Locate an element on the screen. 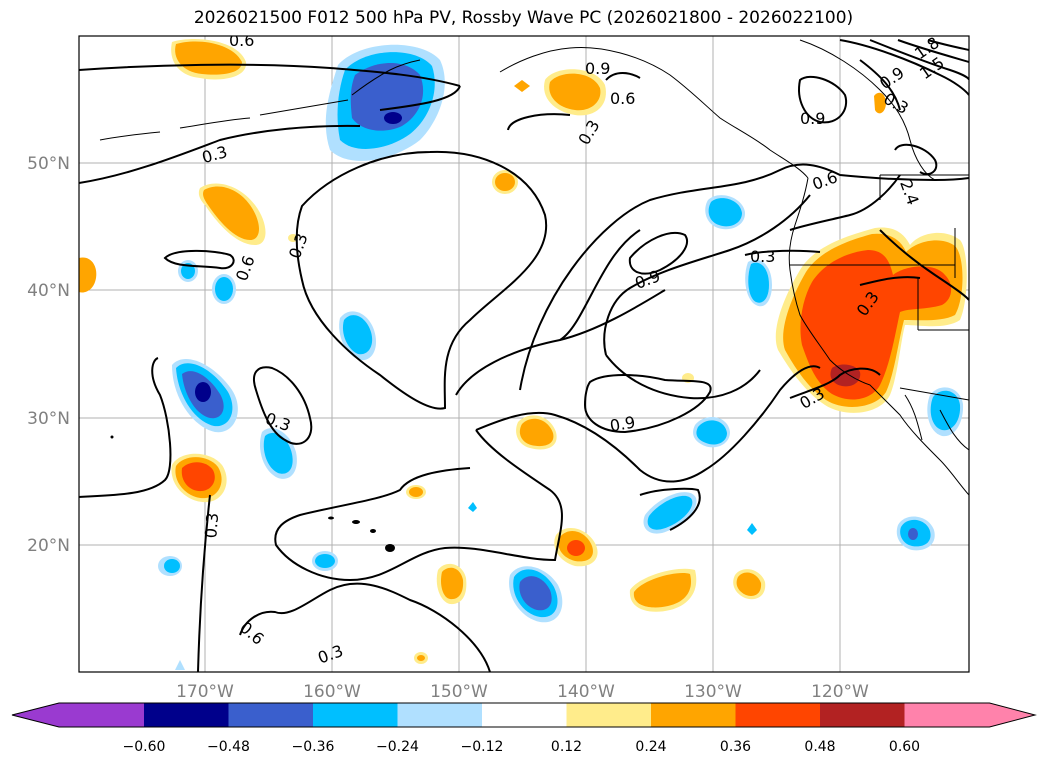 Image resolution: width=1047 pixels, height=765 pixels. colorbar-tick-label: −0.12 is located at coordinates (482, 747).